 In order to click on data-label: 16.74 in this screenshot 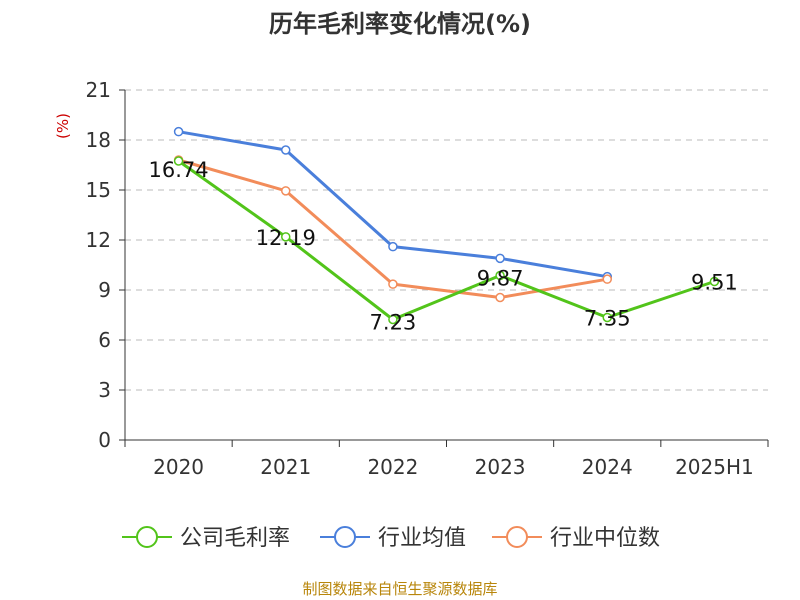, I will do `click(179, 170)`.